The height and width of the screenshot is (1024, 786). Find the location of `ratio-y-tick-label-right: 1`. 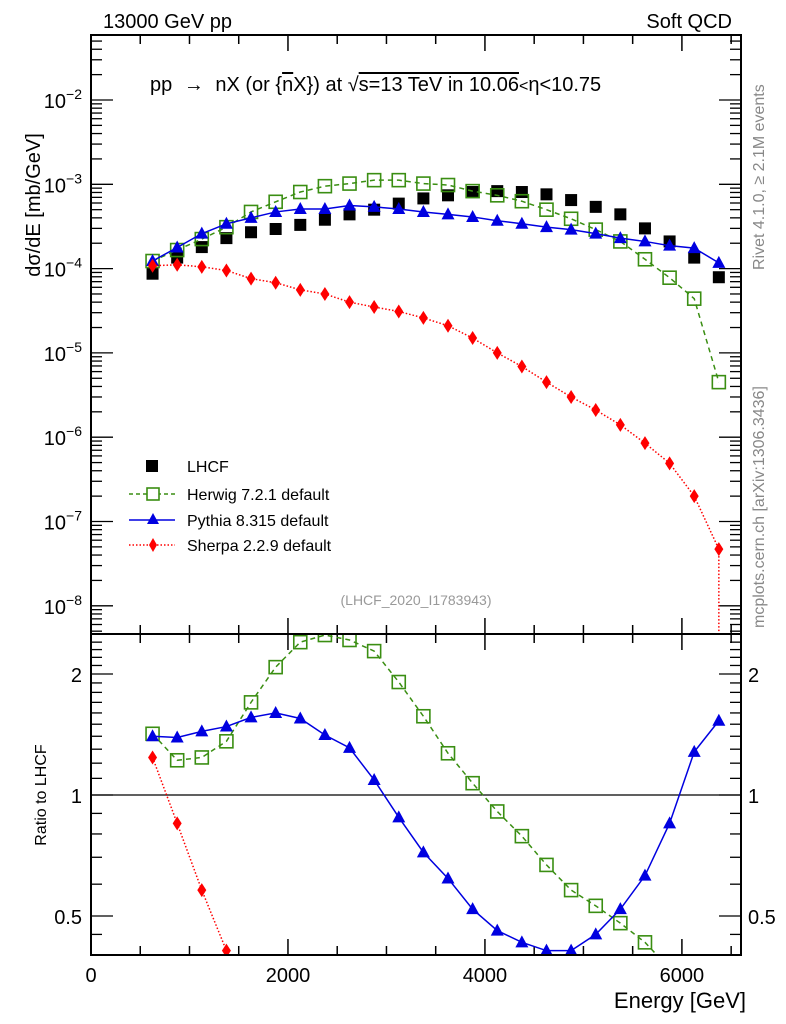

ratio-y-tick-label-right: 1 is located at coordinates (753, 797).